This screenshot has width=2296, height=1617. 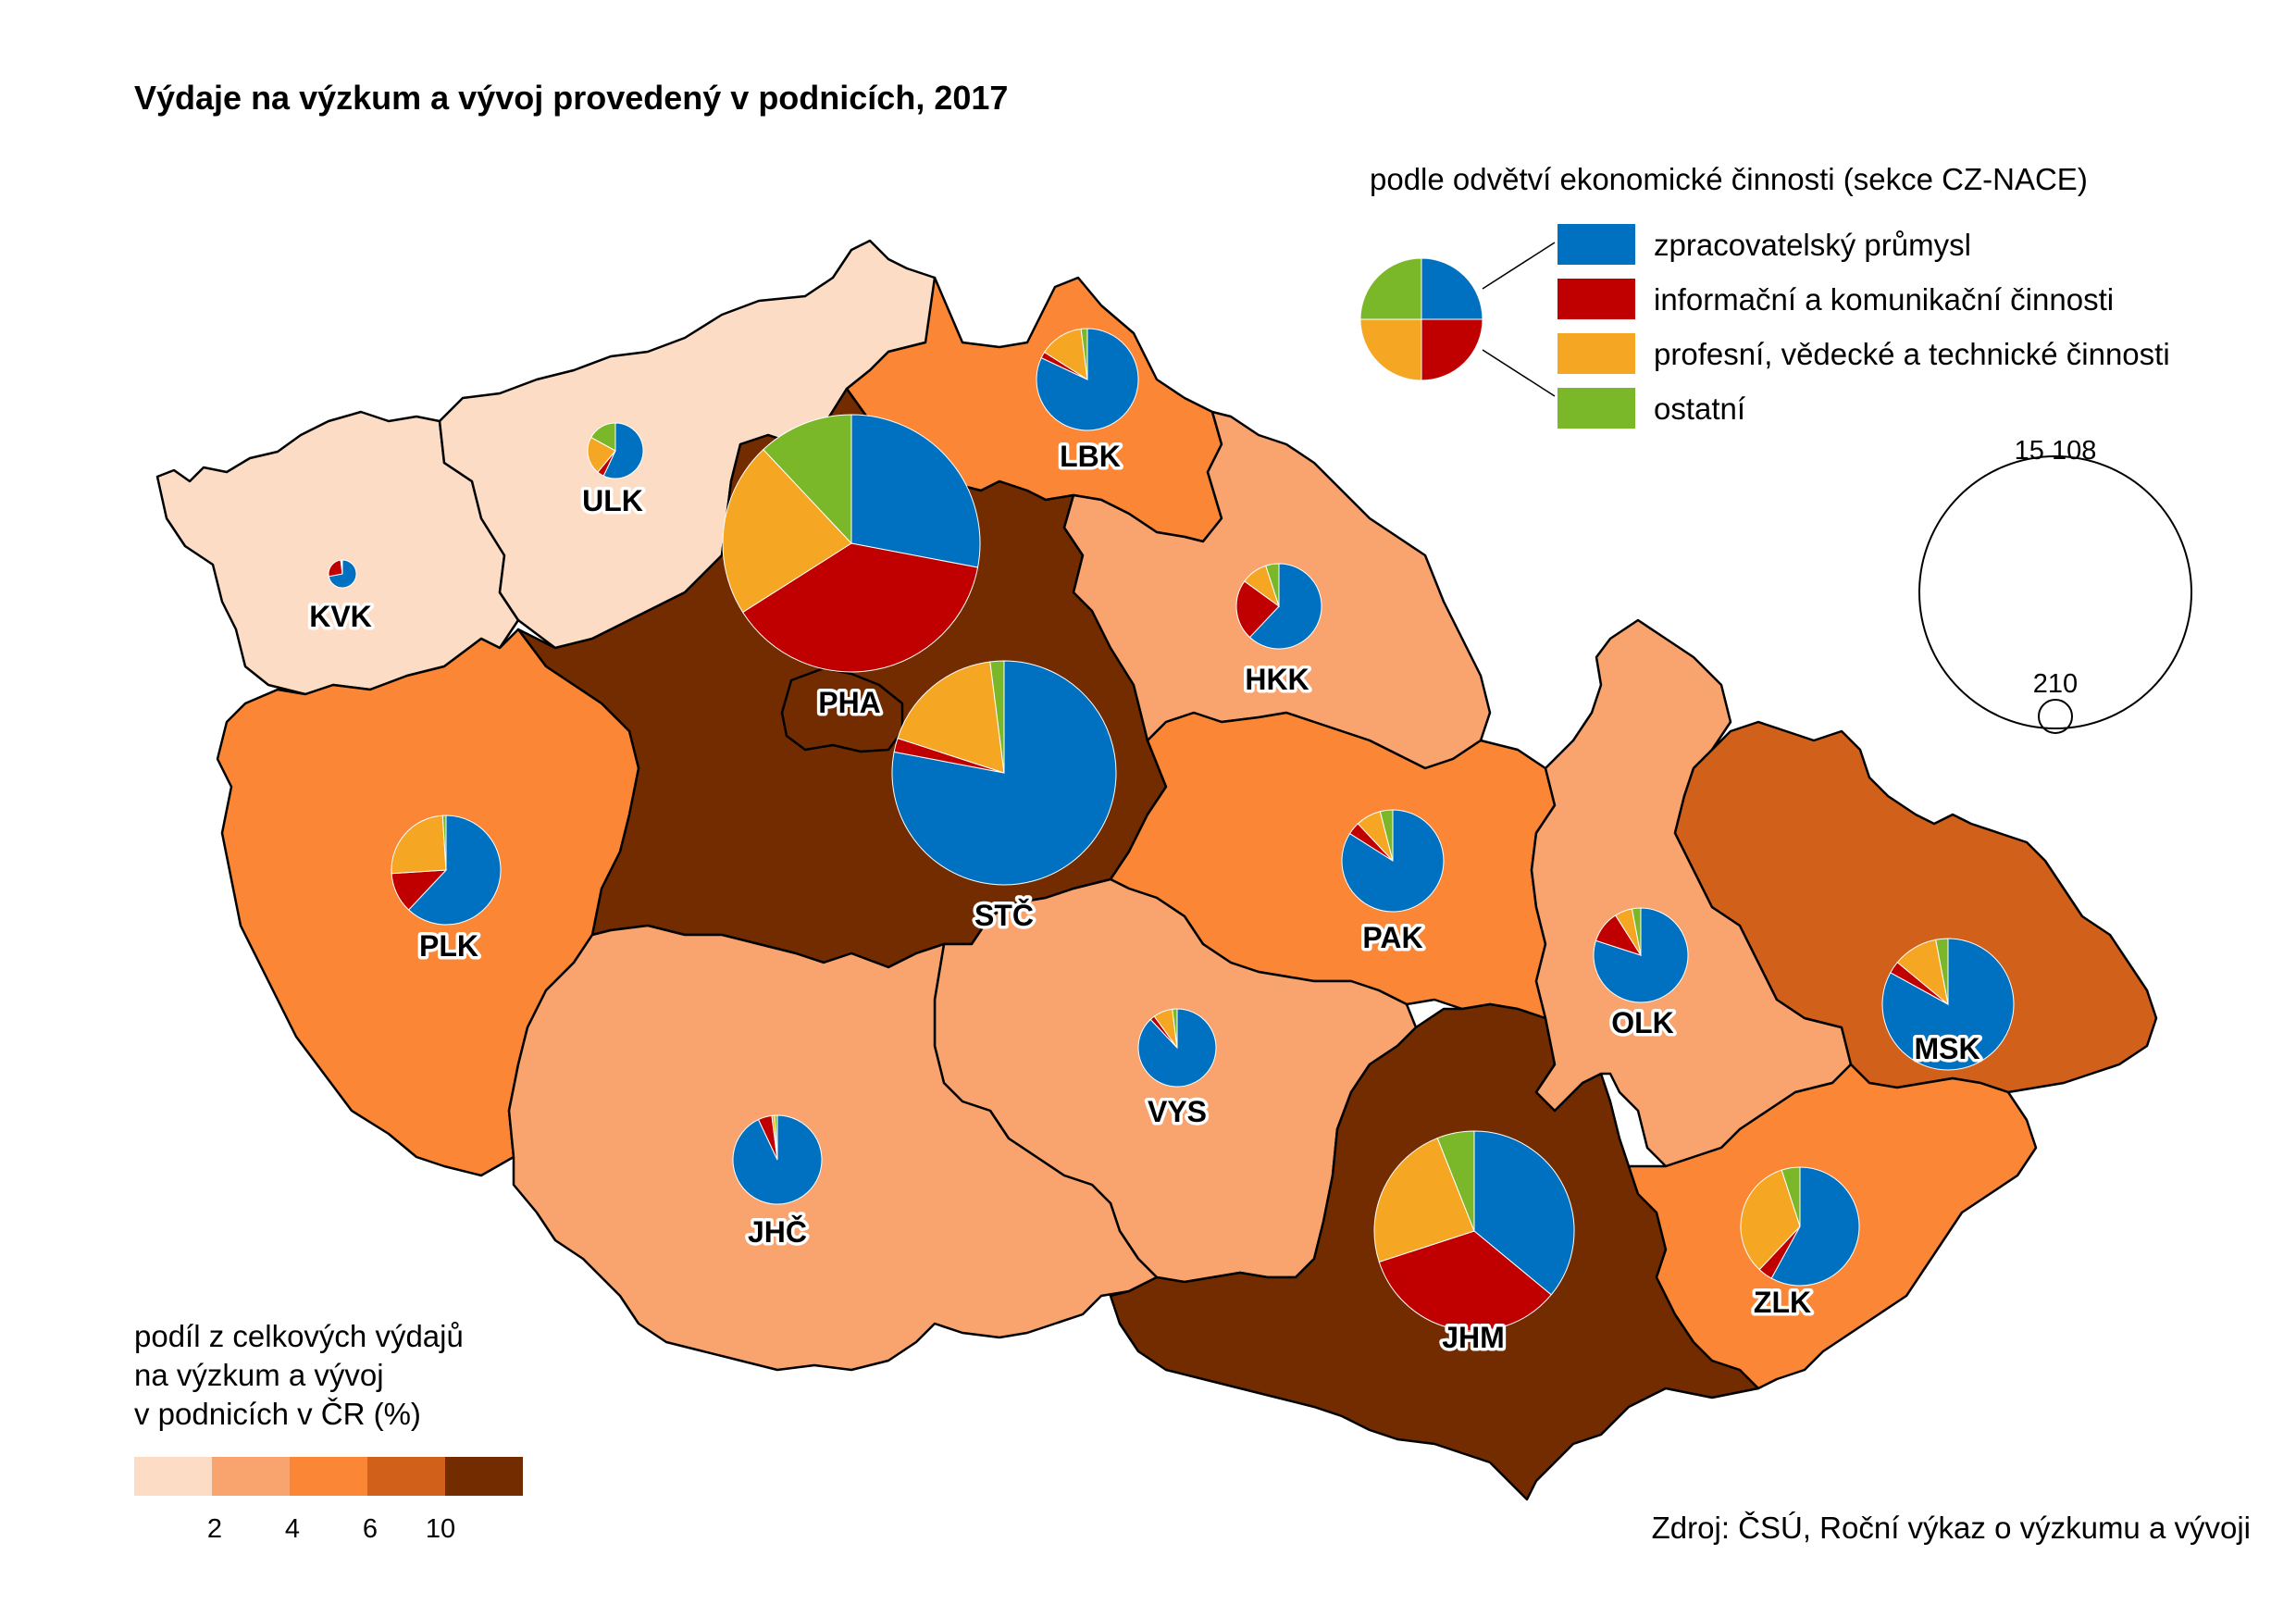 What do you see at coordinates (259, 1375) in the screenshot?
I see `legend-choropleth-title-line-2: na výzkum a vývoj` at bounding box center [259, 1375].